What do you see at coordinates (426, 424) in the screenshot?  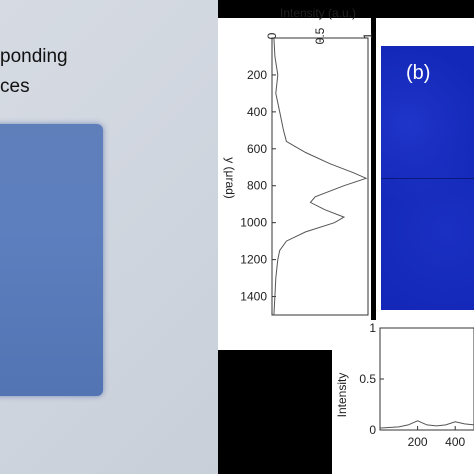 I see `bottom-series-line` at bounding box center [426, 424].